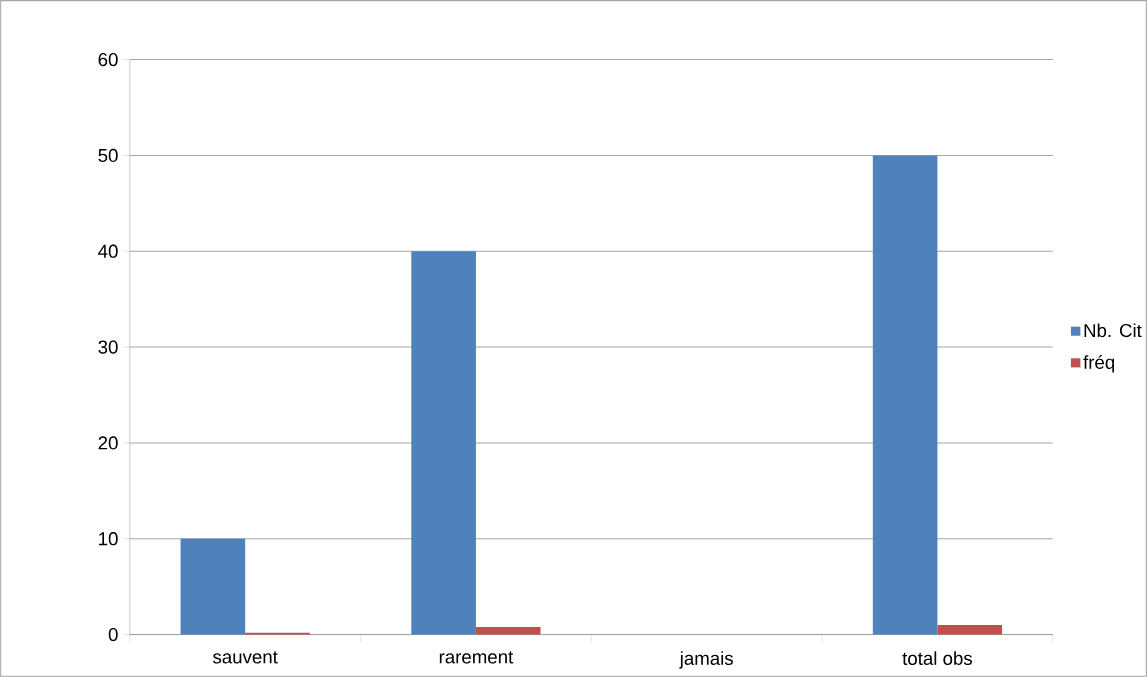 Image resolution: width=1147 pixels, height=677 pixels. Describe the element at coordinates (113, 634) in the screenshot. I see `y-tick-label: 0` at that location.